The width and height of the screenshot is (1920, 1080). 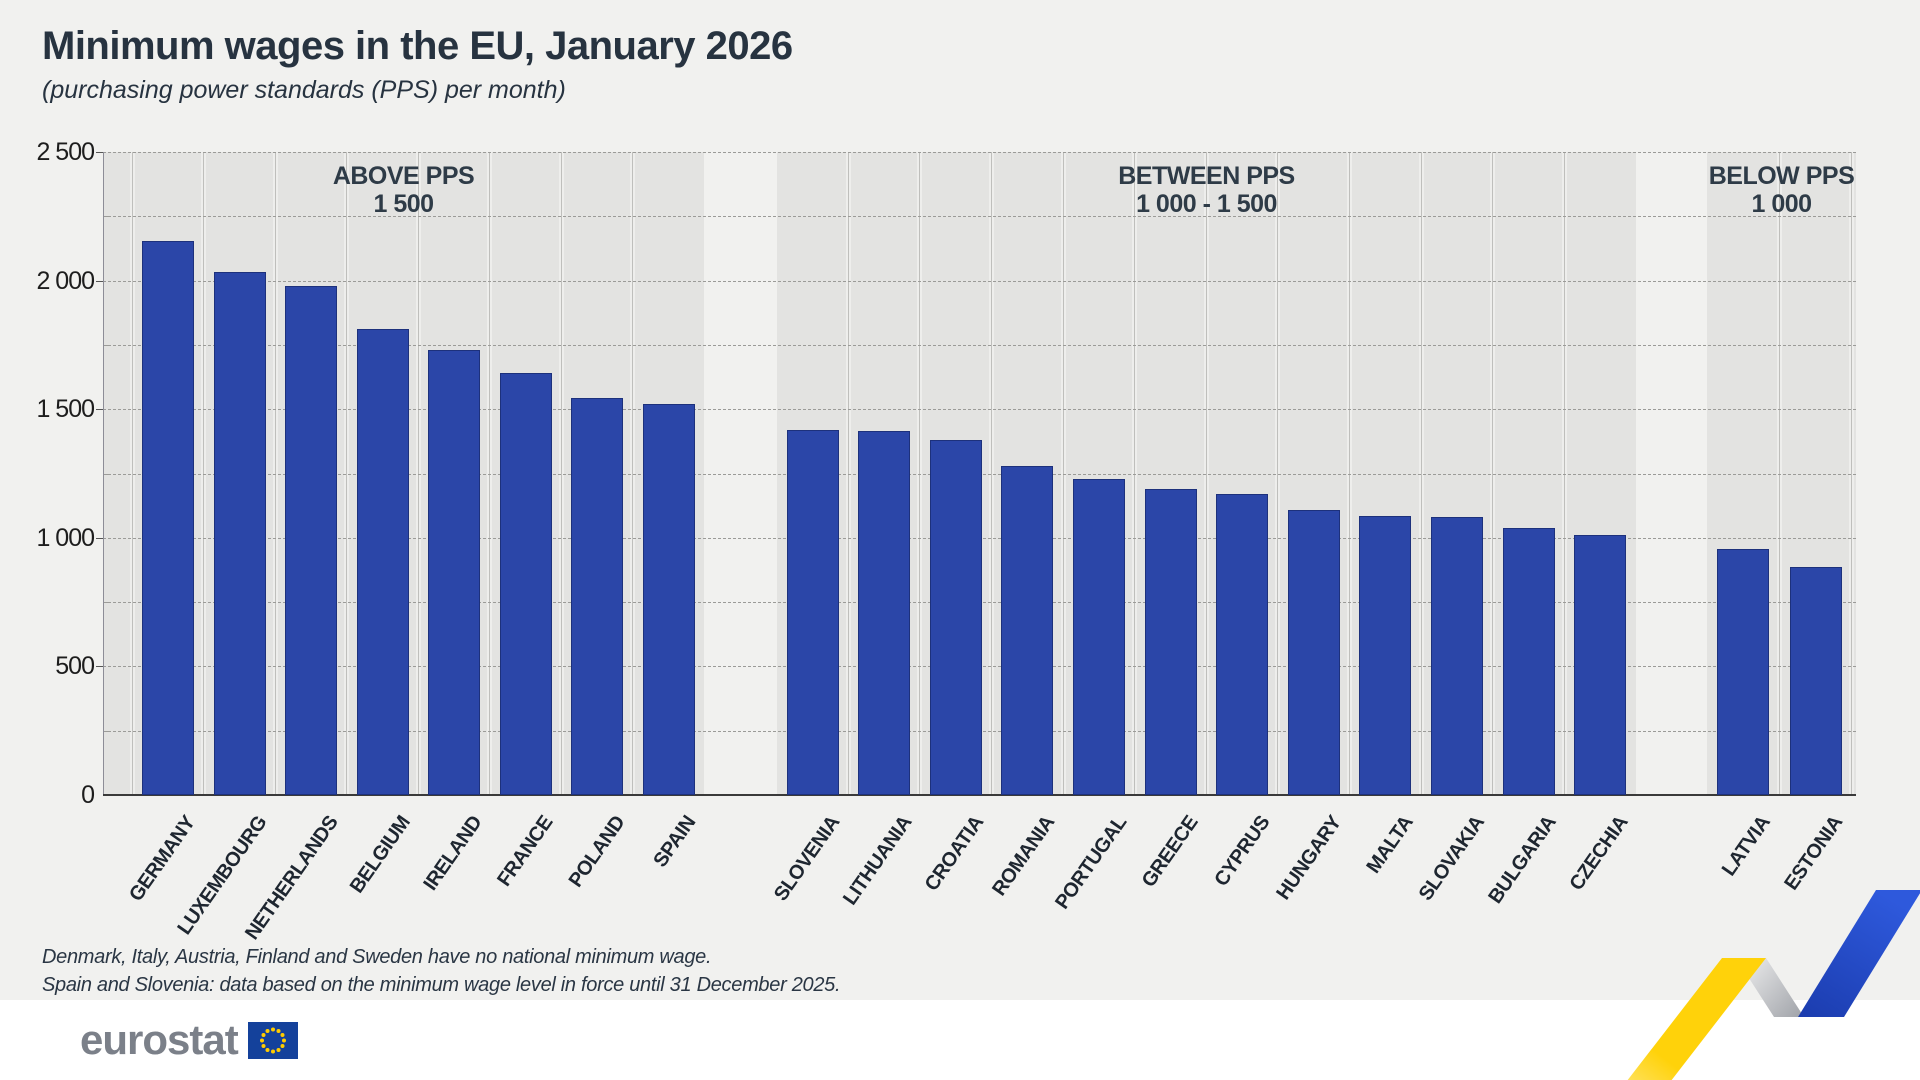 What do you see at coordinates (159, 1039) in the screenshot?
I see `eurostat-logo-text: eurostat` at bounding box center [159, 1039].